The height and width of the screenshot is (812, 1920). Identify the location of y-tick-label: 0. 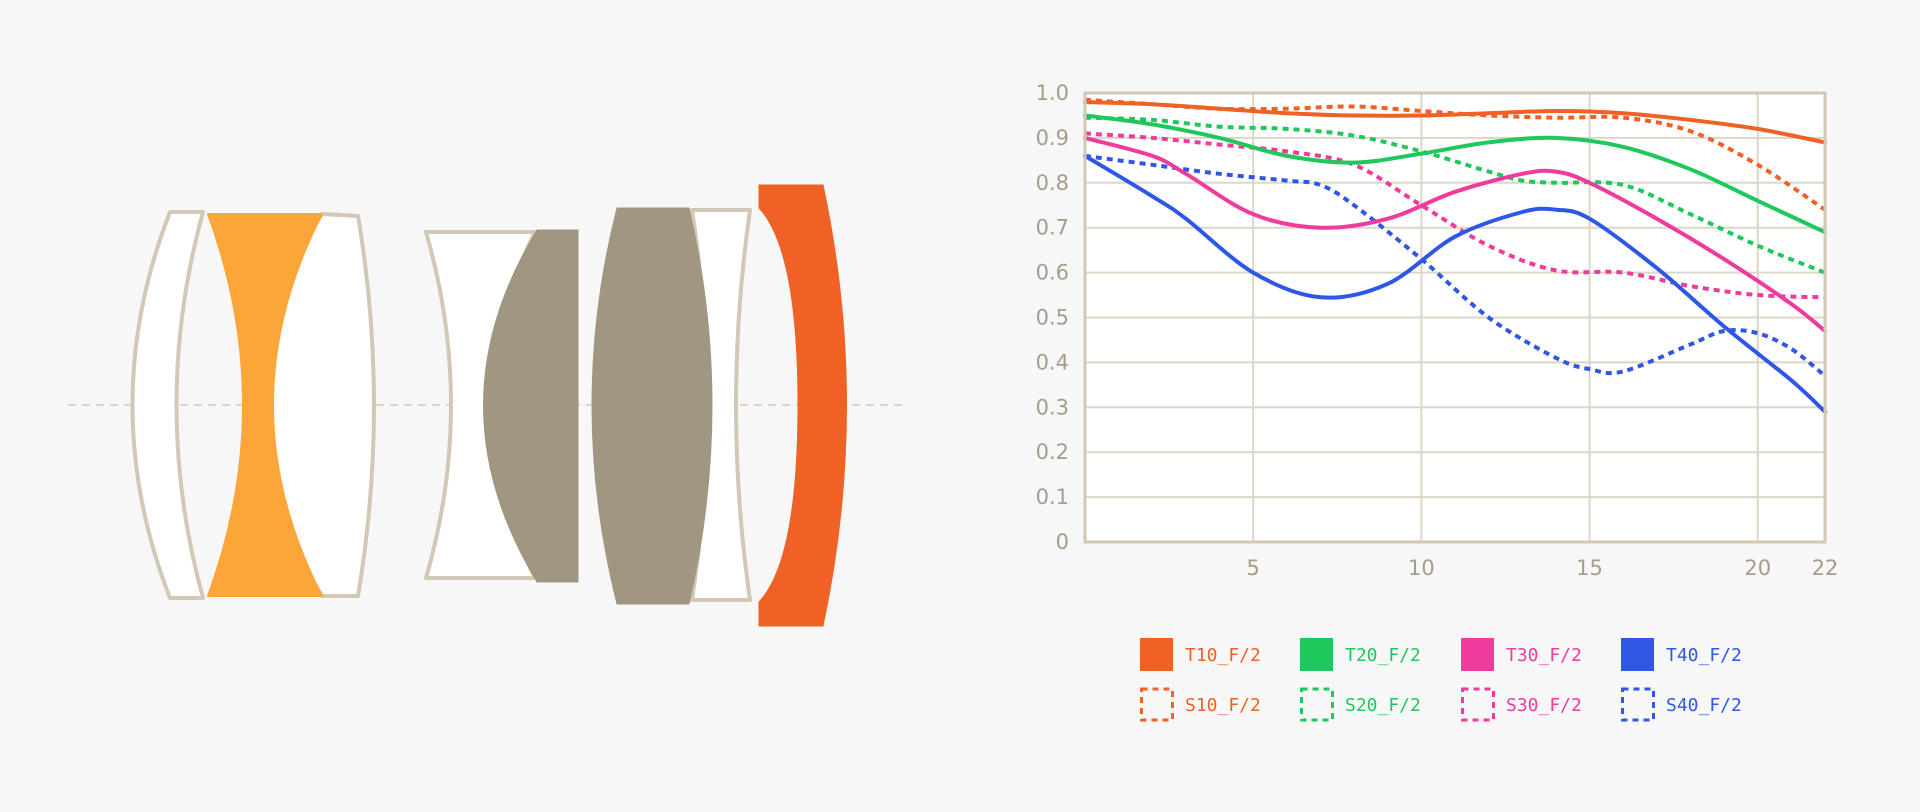
(1062, 542).